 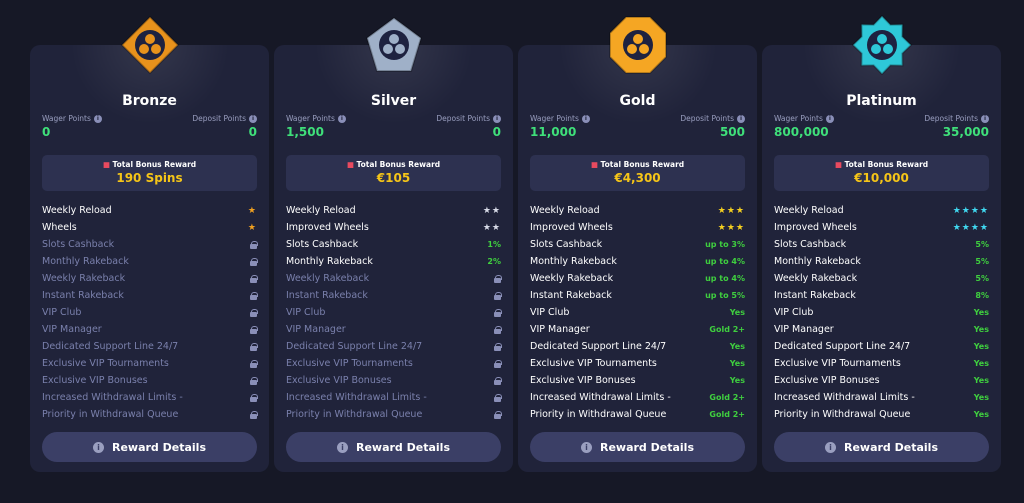 What do you see at coordinates (965, 132) in the screenshot?
I see `deposit-points-value: 35,000` at bounding box center [965, 132].